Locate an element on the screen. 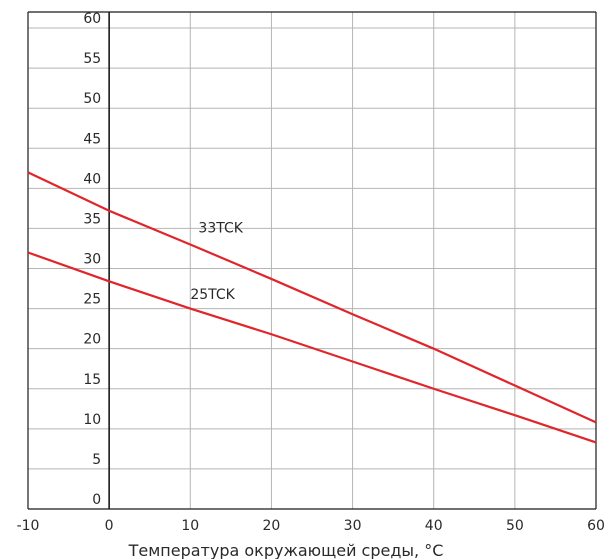  x-tick-labels: -10 0 10 20 30 40 50 60 is located at coordinates (311, 526).